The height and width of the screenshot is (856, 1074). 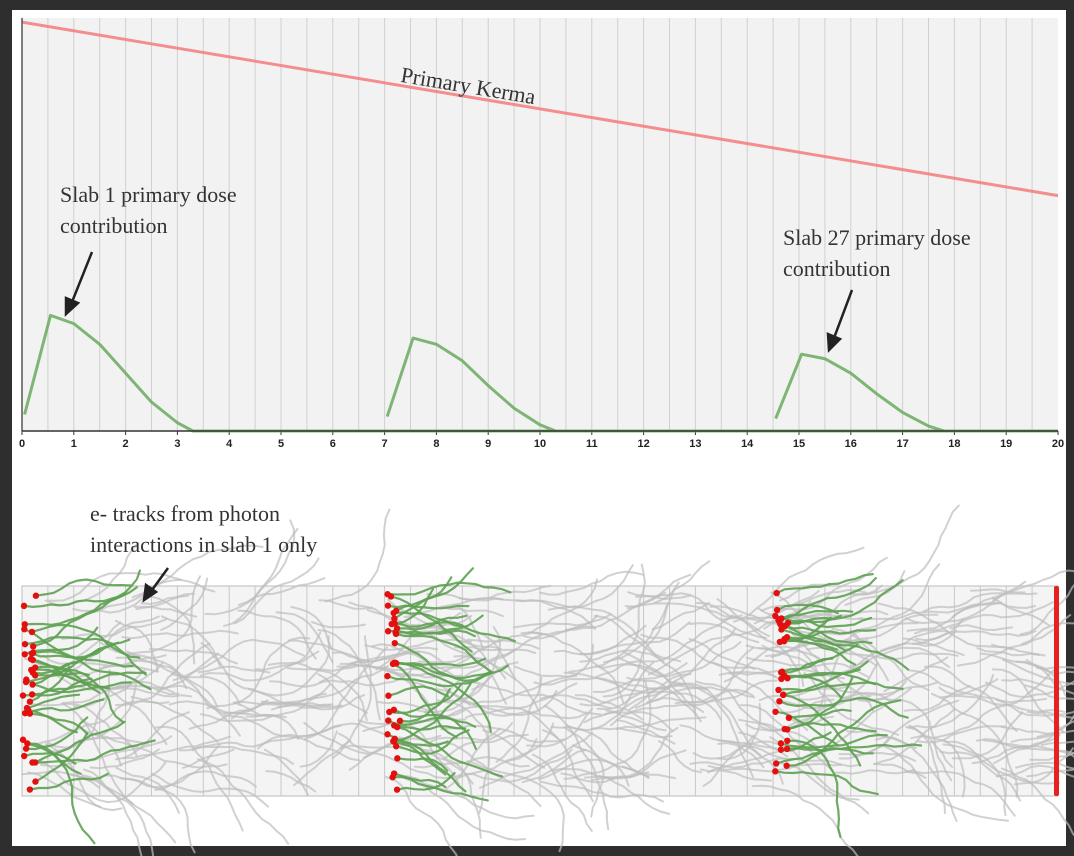 I want to click on annotation: Slab 27 primary dose, so click(x=877, y=237).